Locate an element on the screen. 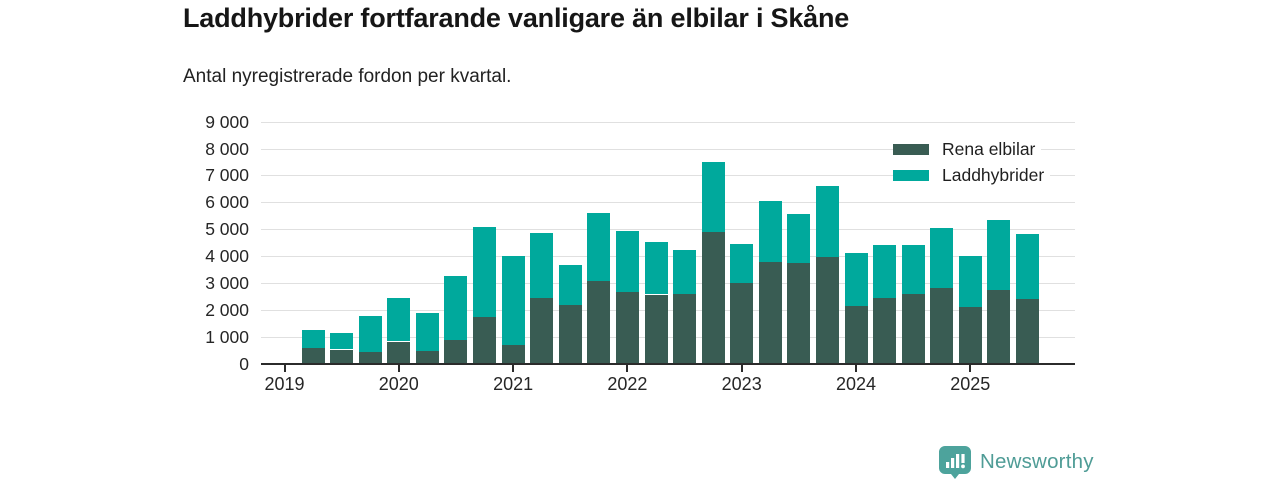 This screenshot has width=1280, height=480. legend-swatch-laddhybrider is located at coordinates (911, 175).